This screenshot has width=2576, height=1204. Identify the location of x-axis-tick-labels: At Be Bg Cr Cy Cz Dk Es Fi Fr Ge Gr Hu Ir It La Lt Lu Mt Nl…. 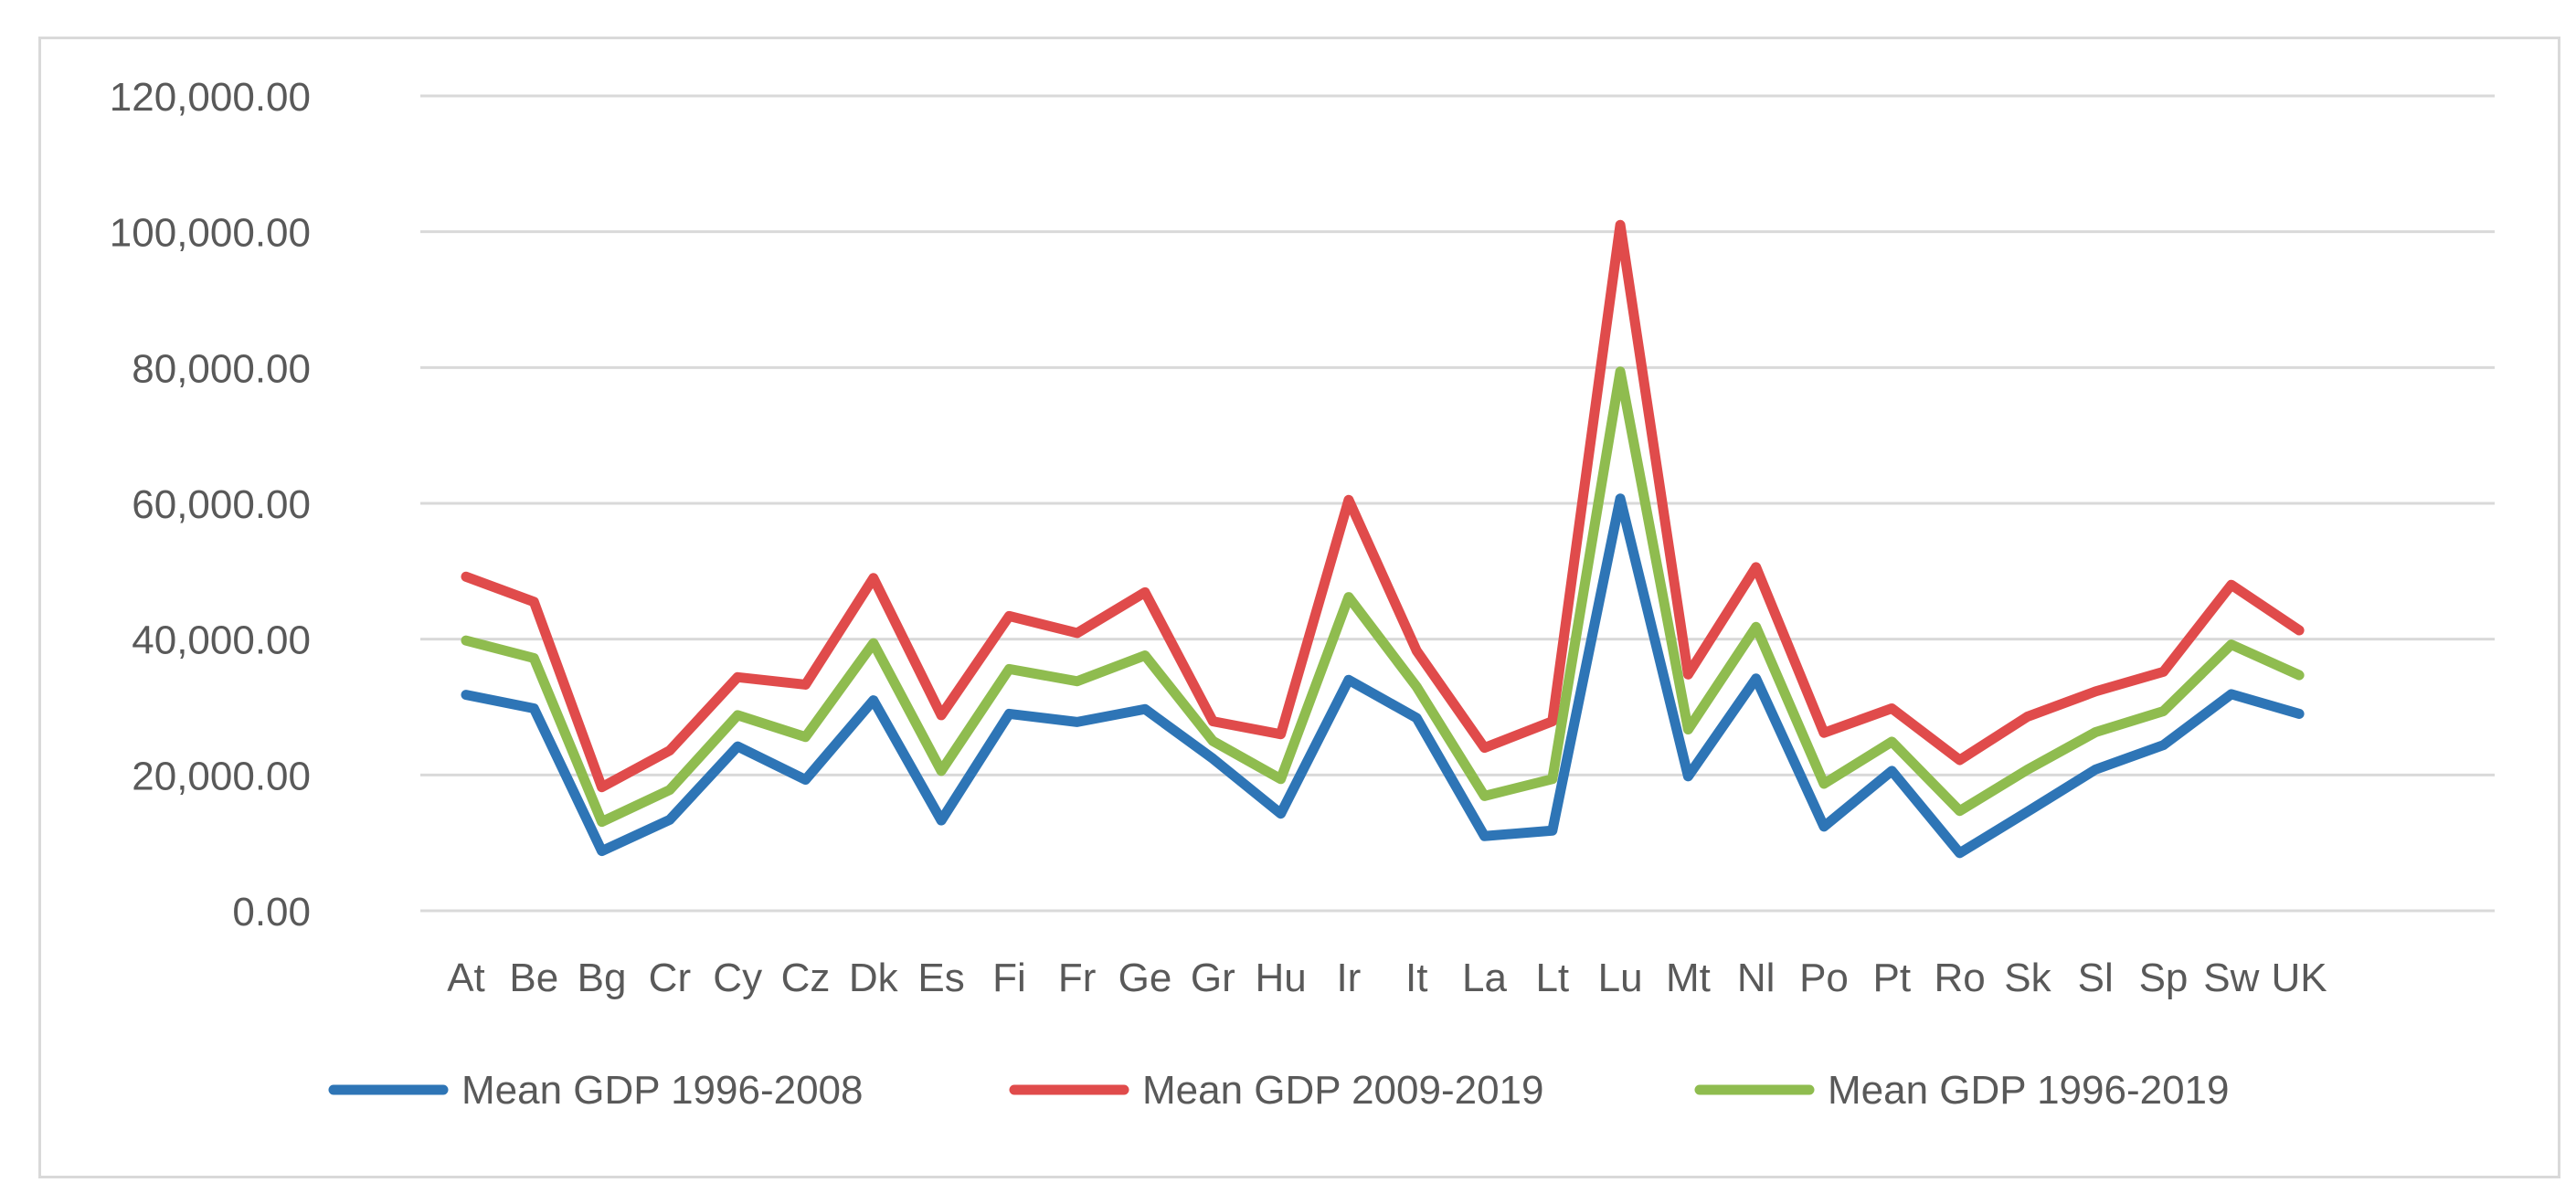
(1387, 978).